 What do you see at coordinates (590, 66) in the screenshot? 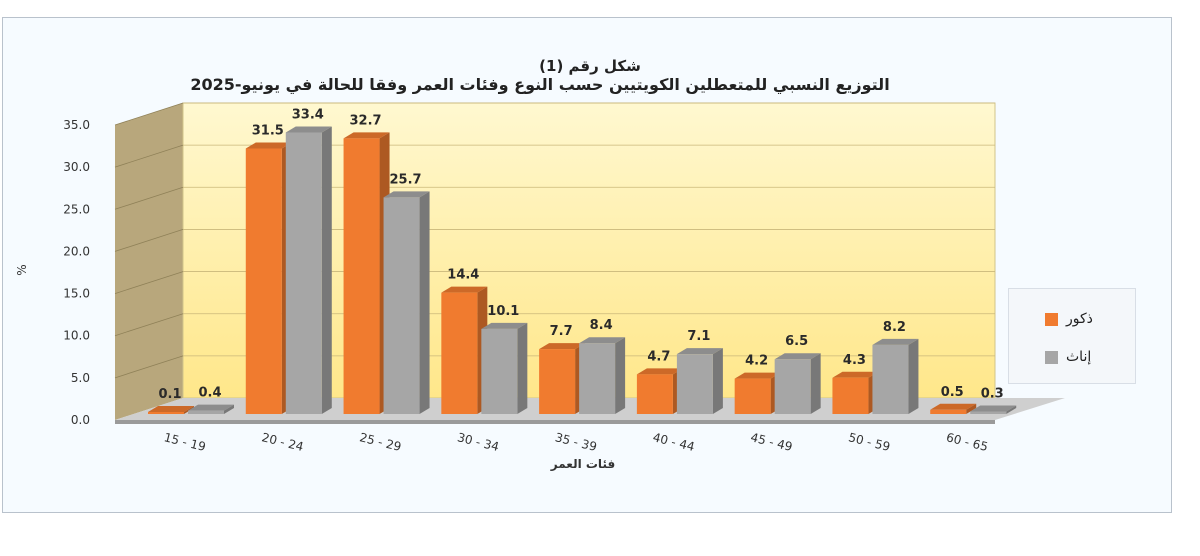
I see `chart-title: شكل رقم (1)` at bounding box center [590, 66].